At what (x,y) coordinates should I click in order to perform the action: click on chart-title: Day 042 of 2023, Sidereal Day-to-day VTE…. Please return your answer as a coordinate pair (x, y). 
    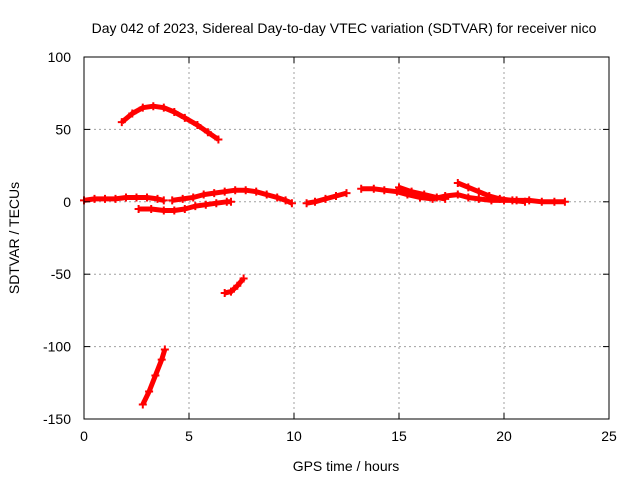
    Looking at the image, I should click on (344, 28).